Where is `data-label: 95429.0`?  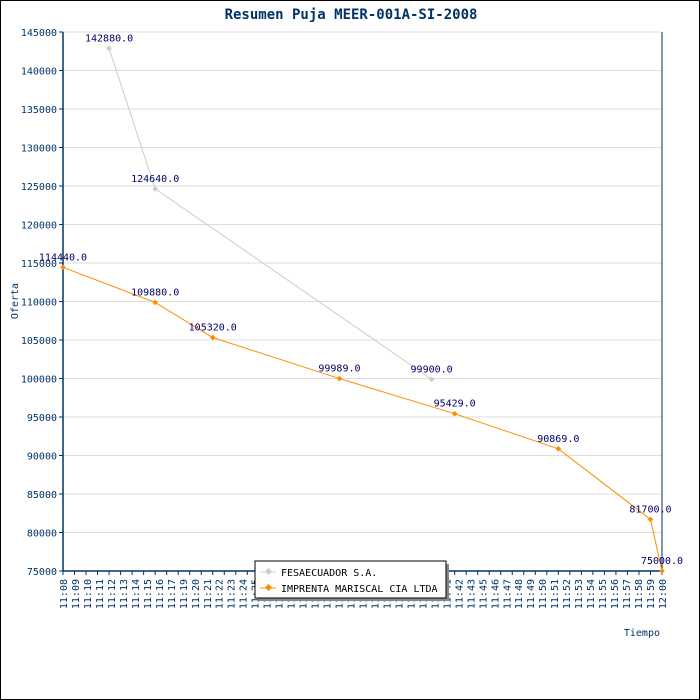
data-label: 95429.0 is located at coordinates (455, 404).